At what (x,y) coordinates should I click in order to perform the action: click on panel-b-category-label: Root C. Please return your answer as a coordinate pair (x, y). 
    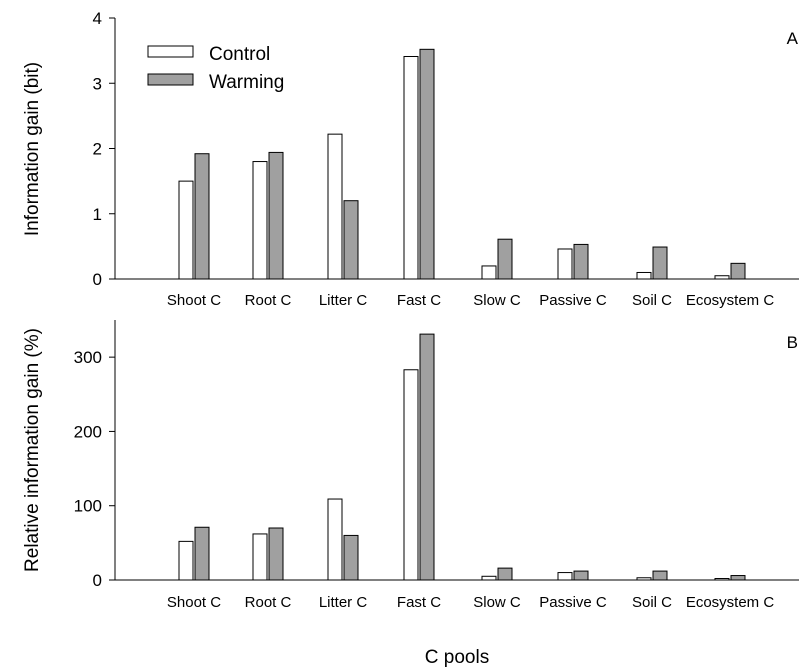
    Looking at the image, I should click on (268, 602).